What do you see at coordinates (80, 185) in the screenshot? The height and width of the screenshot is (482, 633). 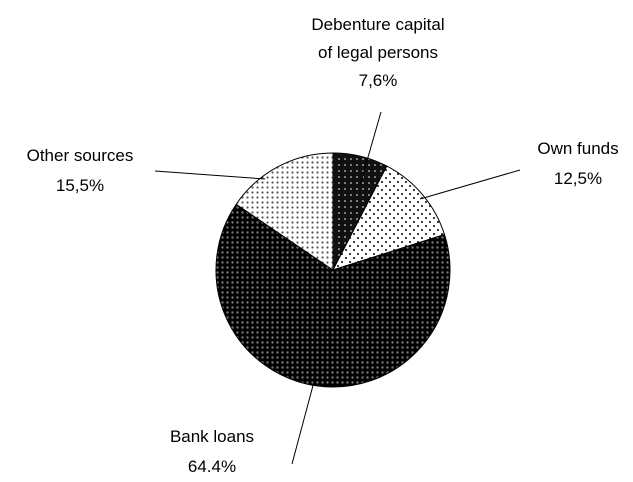 I see `slice-value-other-sources: 15,5%` at bounding box center [80, 185].